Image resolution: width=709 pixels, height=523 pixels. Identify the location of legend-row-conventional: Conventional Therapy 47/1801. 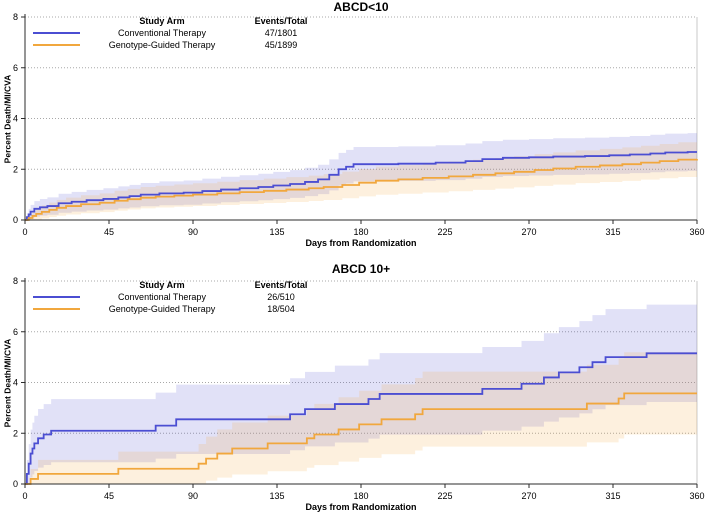
(176, 33).